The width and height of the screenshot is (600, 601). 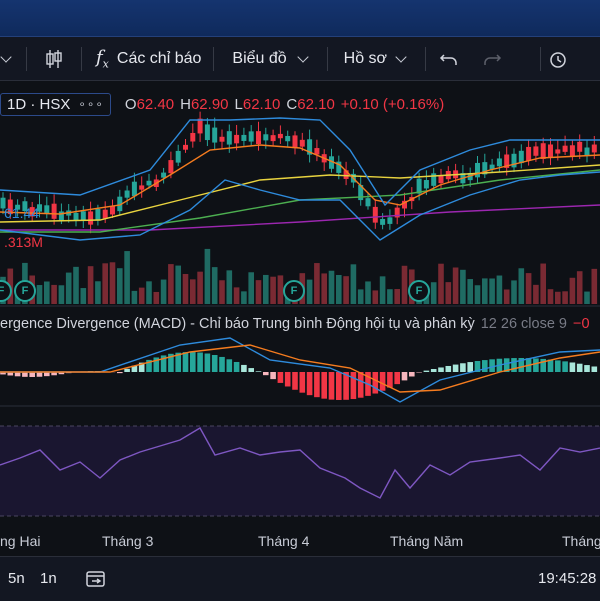 I want to click on close-key: C, so click(x=291, y=104).